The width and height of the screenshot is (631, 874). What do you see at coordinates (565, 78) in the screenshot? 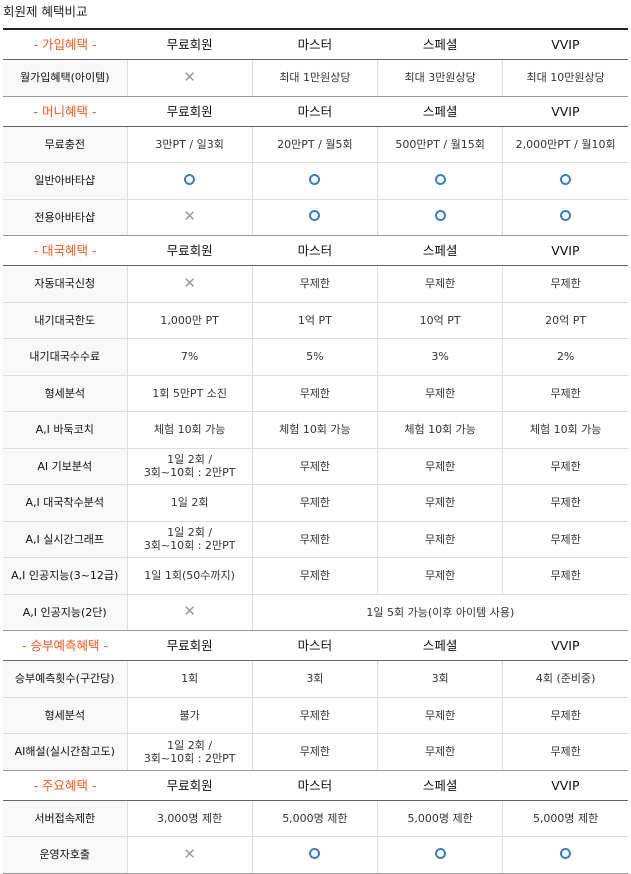
I see `value-text: 최대 10만원상당` at bounding box center [565, 78].